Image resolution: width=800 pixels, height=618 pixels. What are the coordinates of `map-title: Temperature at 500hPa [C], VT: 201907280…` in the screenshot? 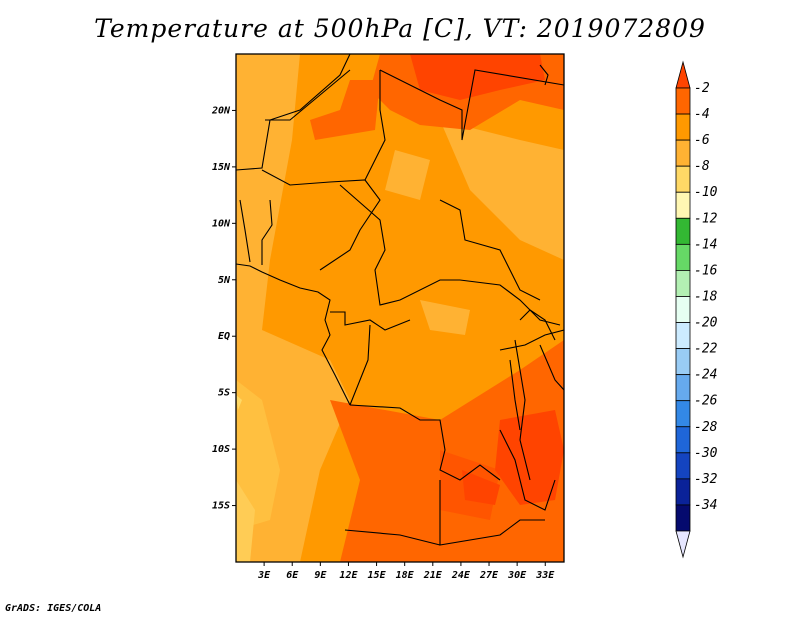 It's located at (400, 28).